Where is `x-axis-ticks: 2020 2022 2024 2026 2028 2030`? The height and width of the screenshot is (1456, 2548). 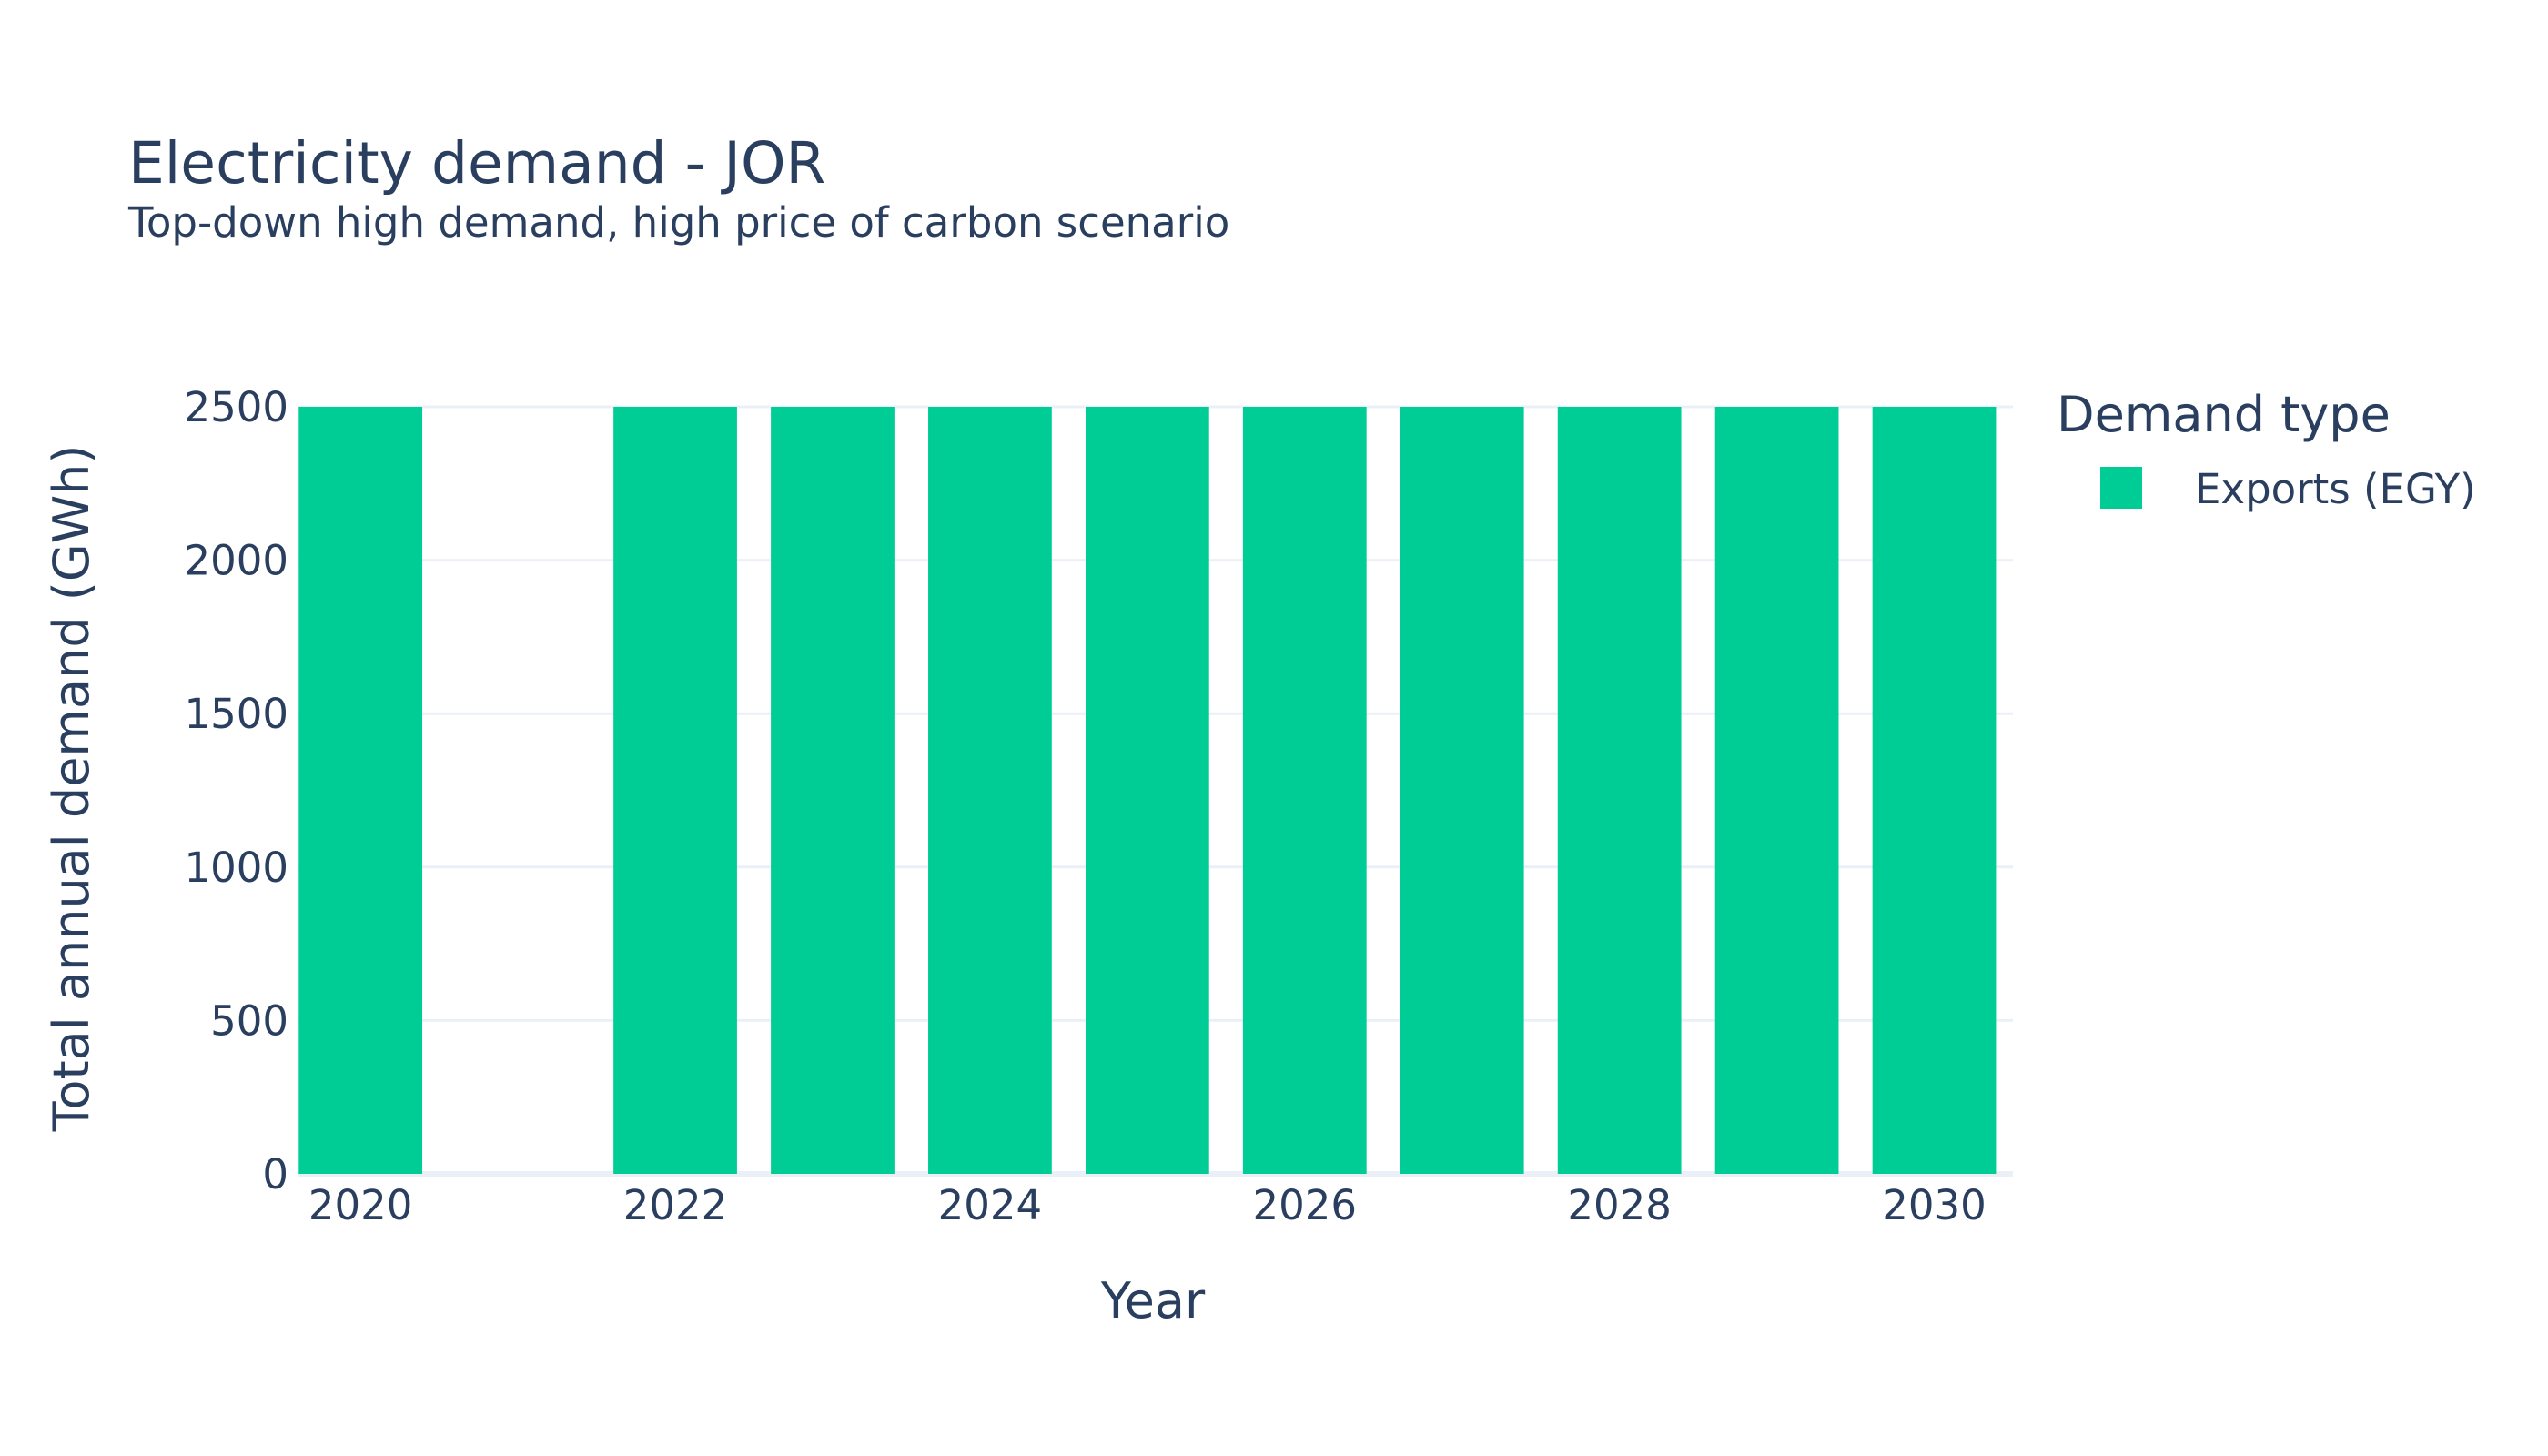
x-axis-ticks: 2020 2022 2024 2026 2028 2030 is located at coordinates (1148, 1205).